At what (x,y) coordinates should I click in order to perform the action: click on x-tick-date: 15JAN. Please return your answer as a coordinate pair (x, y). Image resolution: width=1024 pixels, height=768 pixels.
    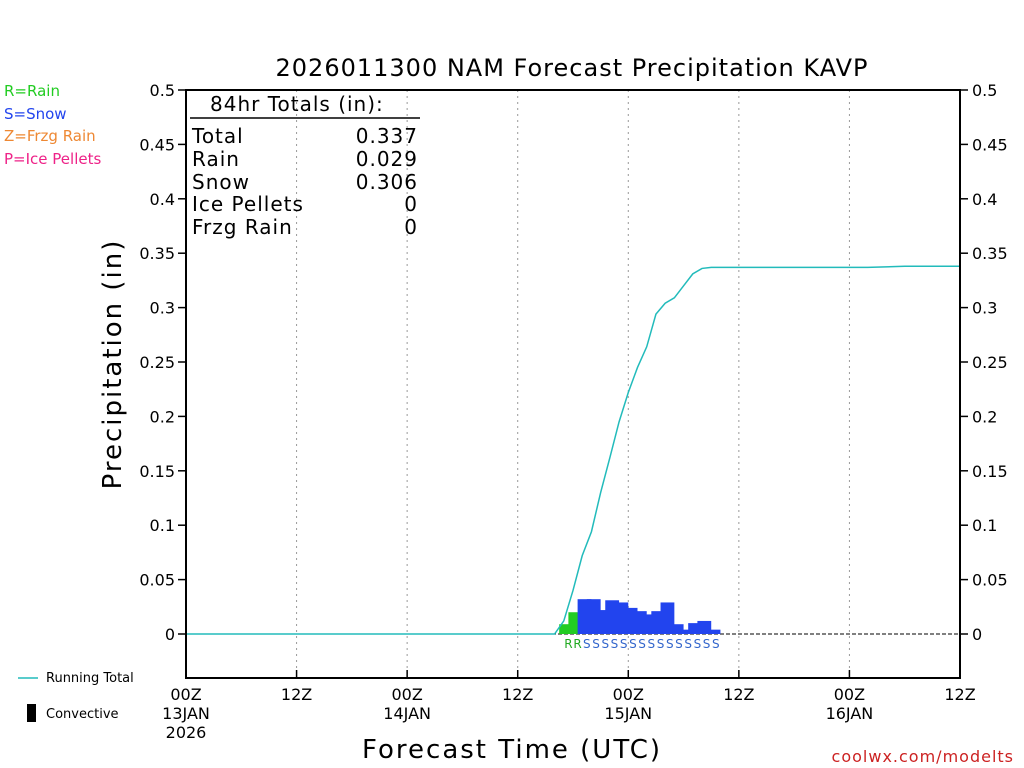
    Looking at the image, I should click on (628, 713).